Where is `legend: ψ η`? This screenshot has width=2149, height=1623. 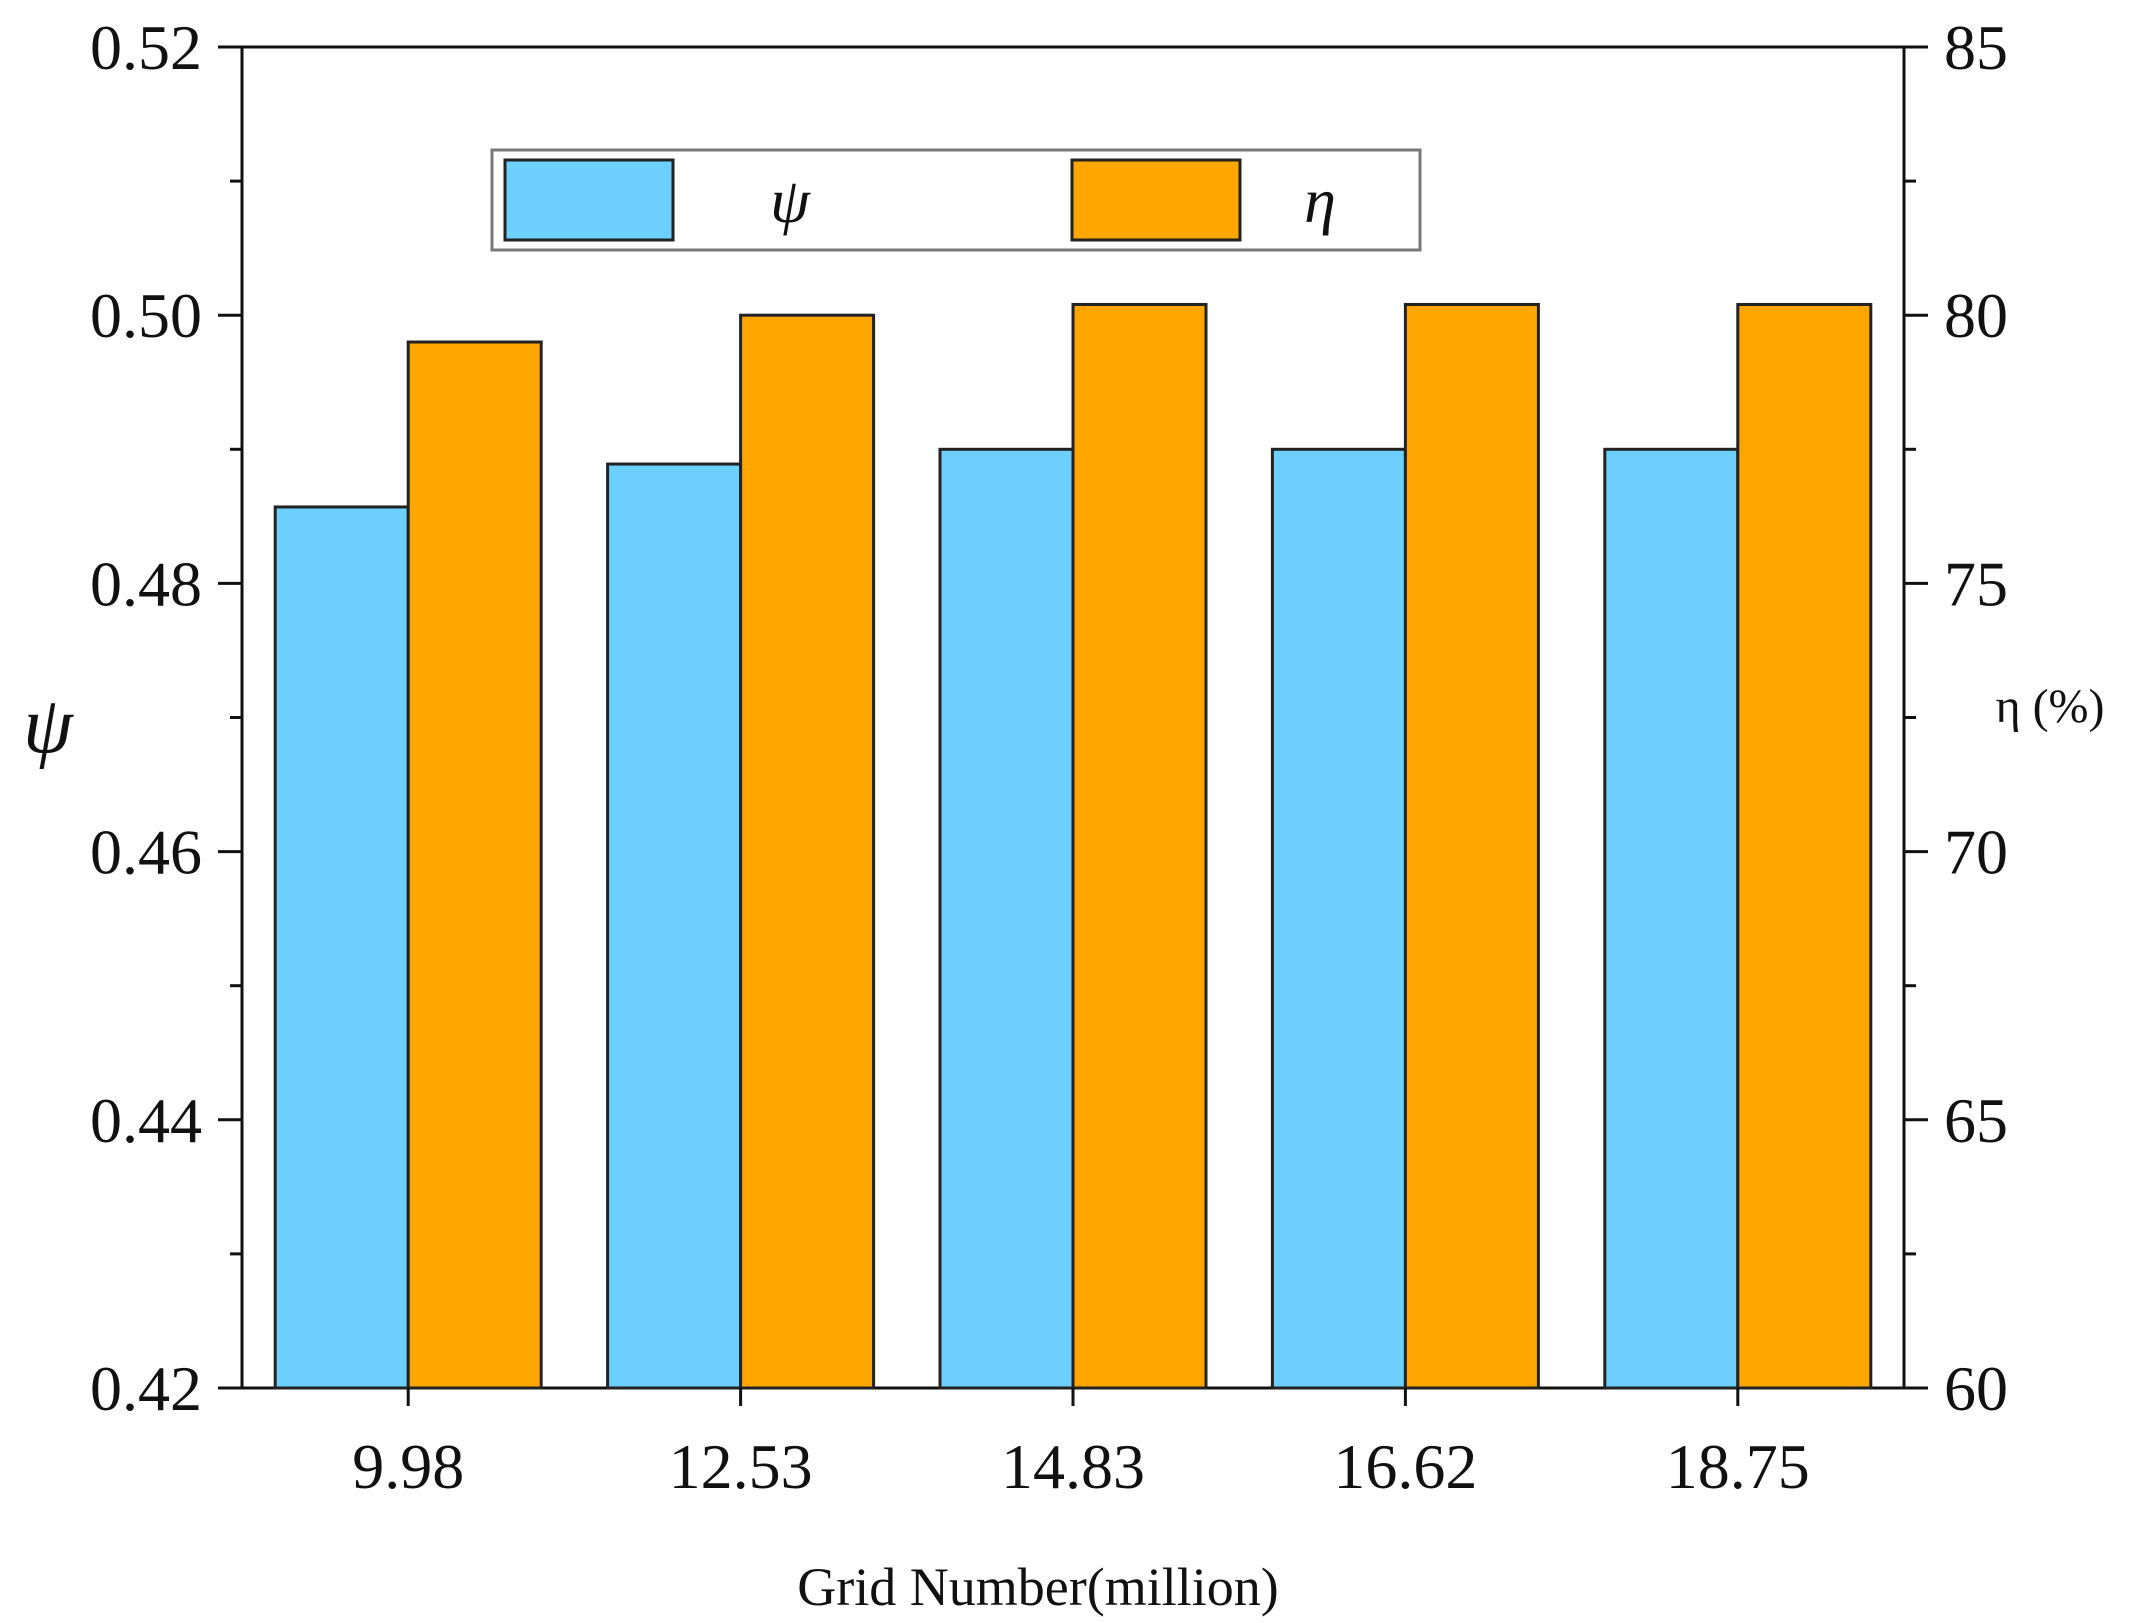
legend: ψ η is located at coordinates (956, 200).